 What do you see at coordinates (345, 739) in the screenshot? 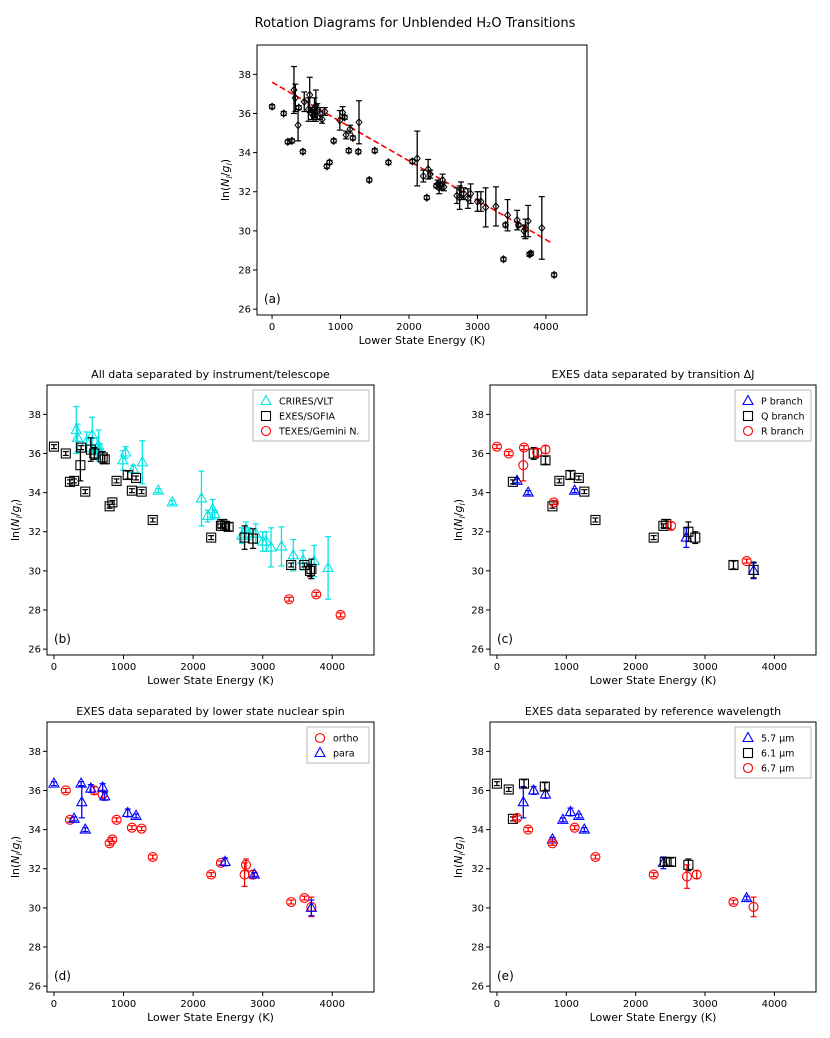
I see `legend-label: ortho` at bounding box center [345, 739].